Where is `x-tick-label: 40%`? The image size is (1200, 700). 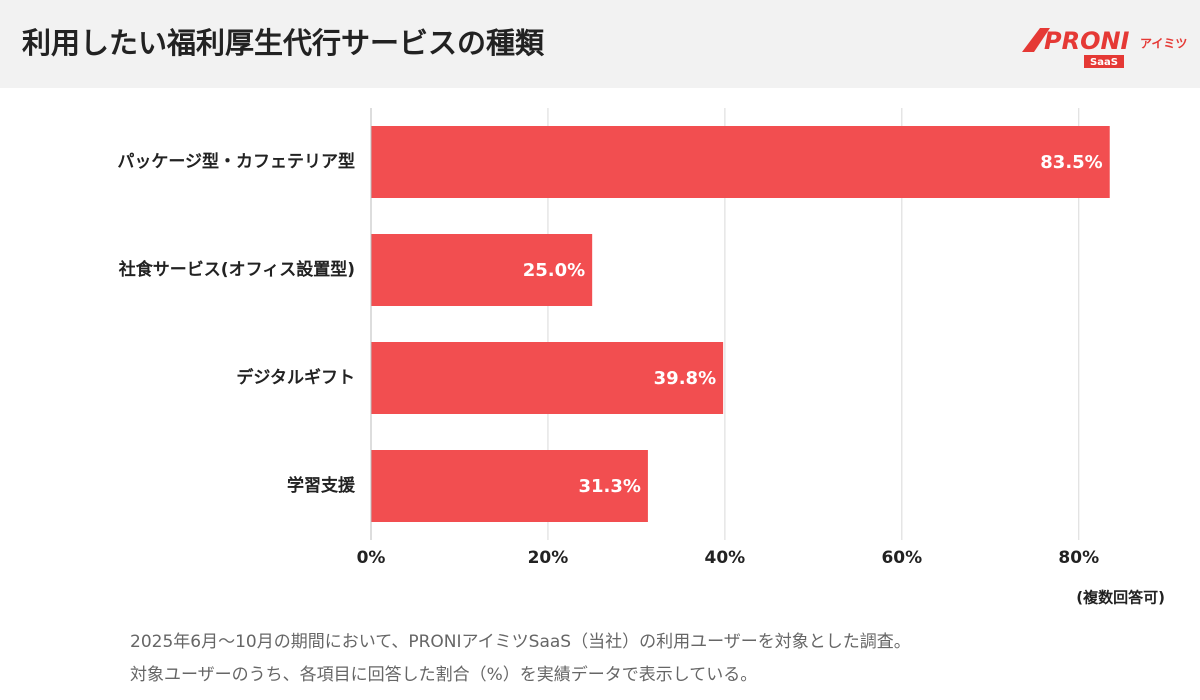 x-tick-label: 40% is located at coordinates (725, 558).